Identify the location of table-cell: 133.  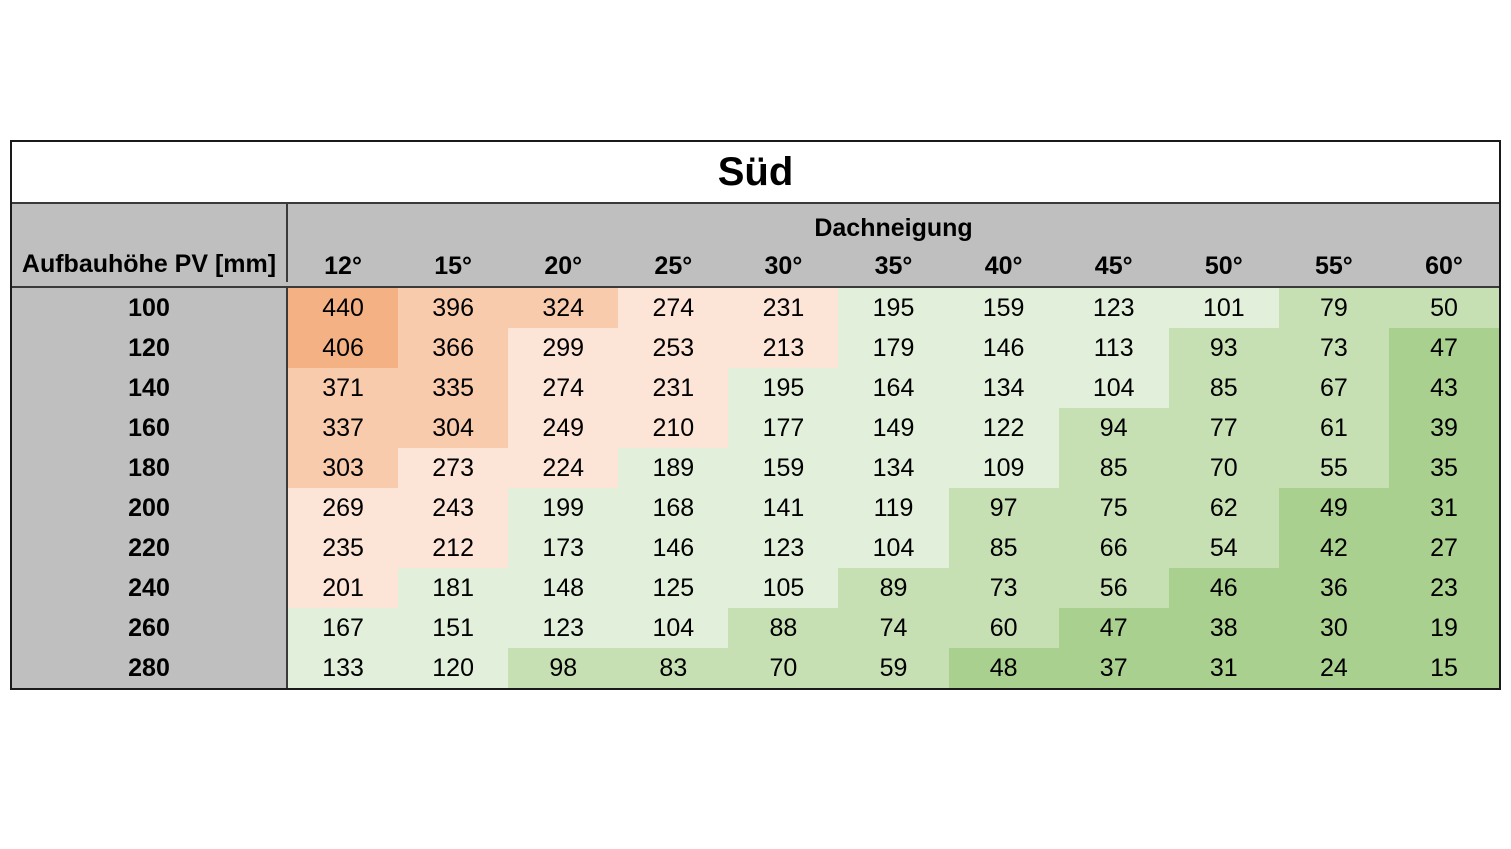
(343, 668).